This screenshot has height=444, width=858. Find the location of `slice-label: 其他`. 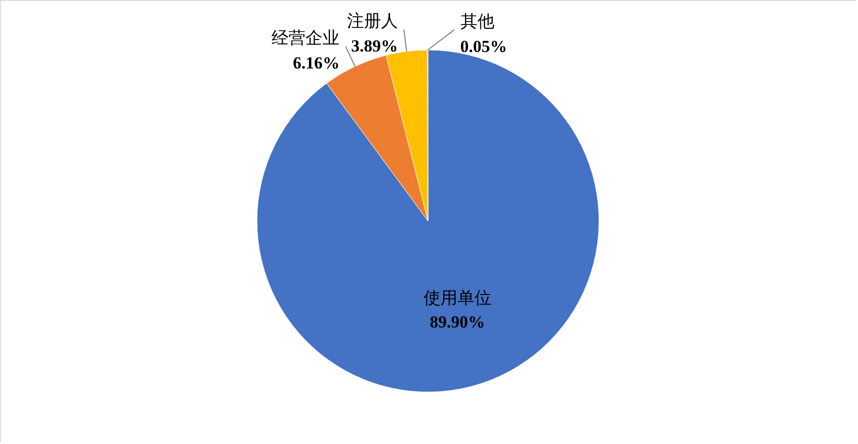

slice-label: 其他 is located at coordinates (477, 21).